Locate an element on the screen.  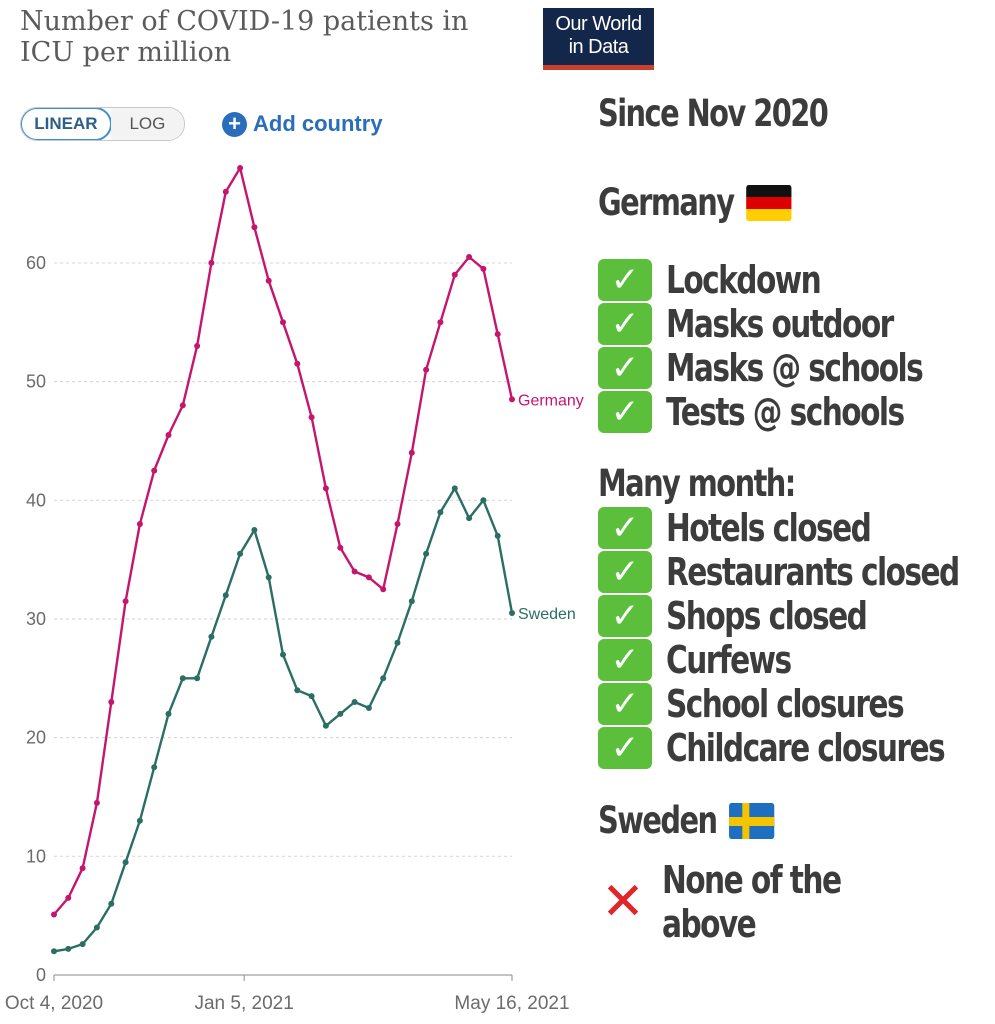
sweden-note-row: ✕ None of the above is located at coordinates (796, 902).